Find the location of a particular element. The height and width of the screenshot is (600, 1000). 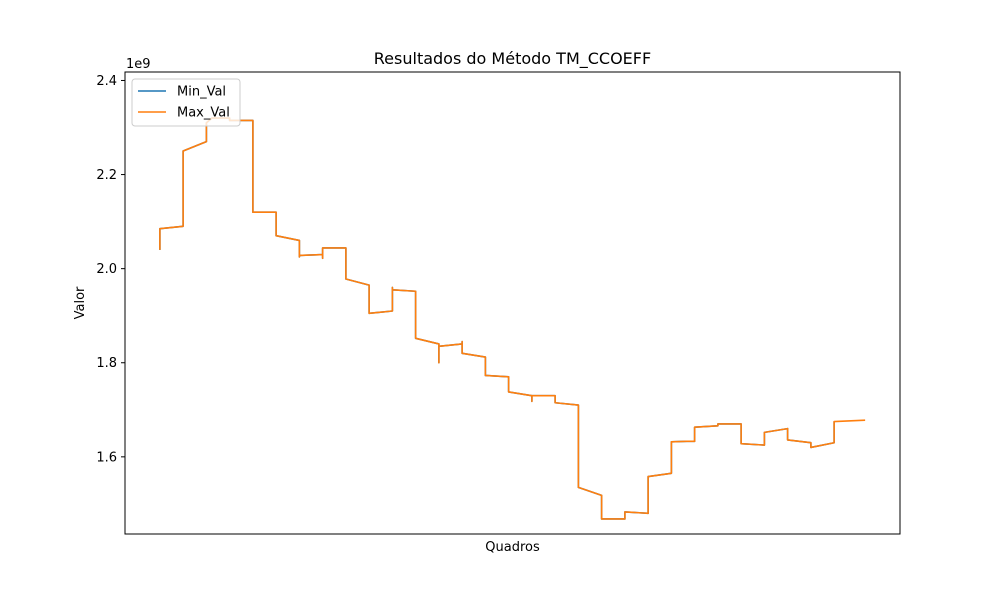

y-tick-label: 1.6 is located at coordinates (106, 457).